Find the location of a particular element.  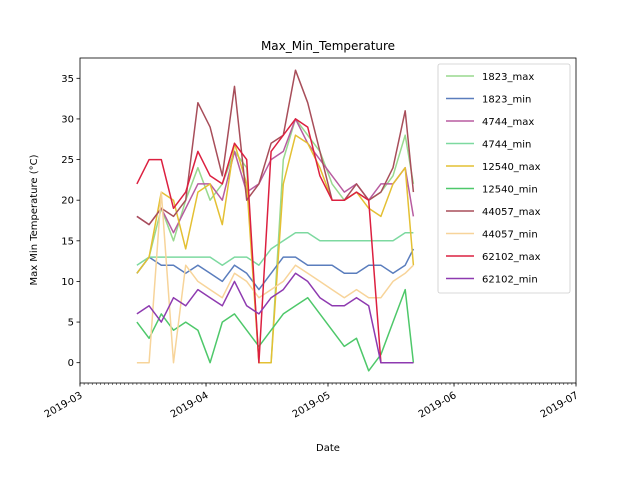

y-tick-label: 25 is located at coordinates (67, 160).